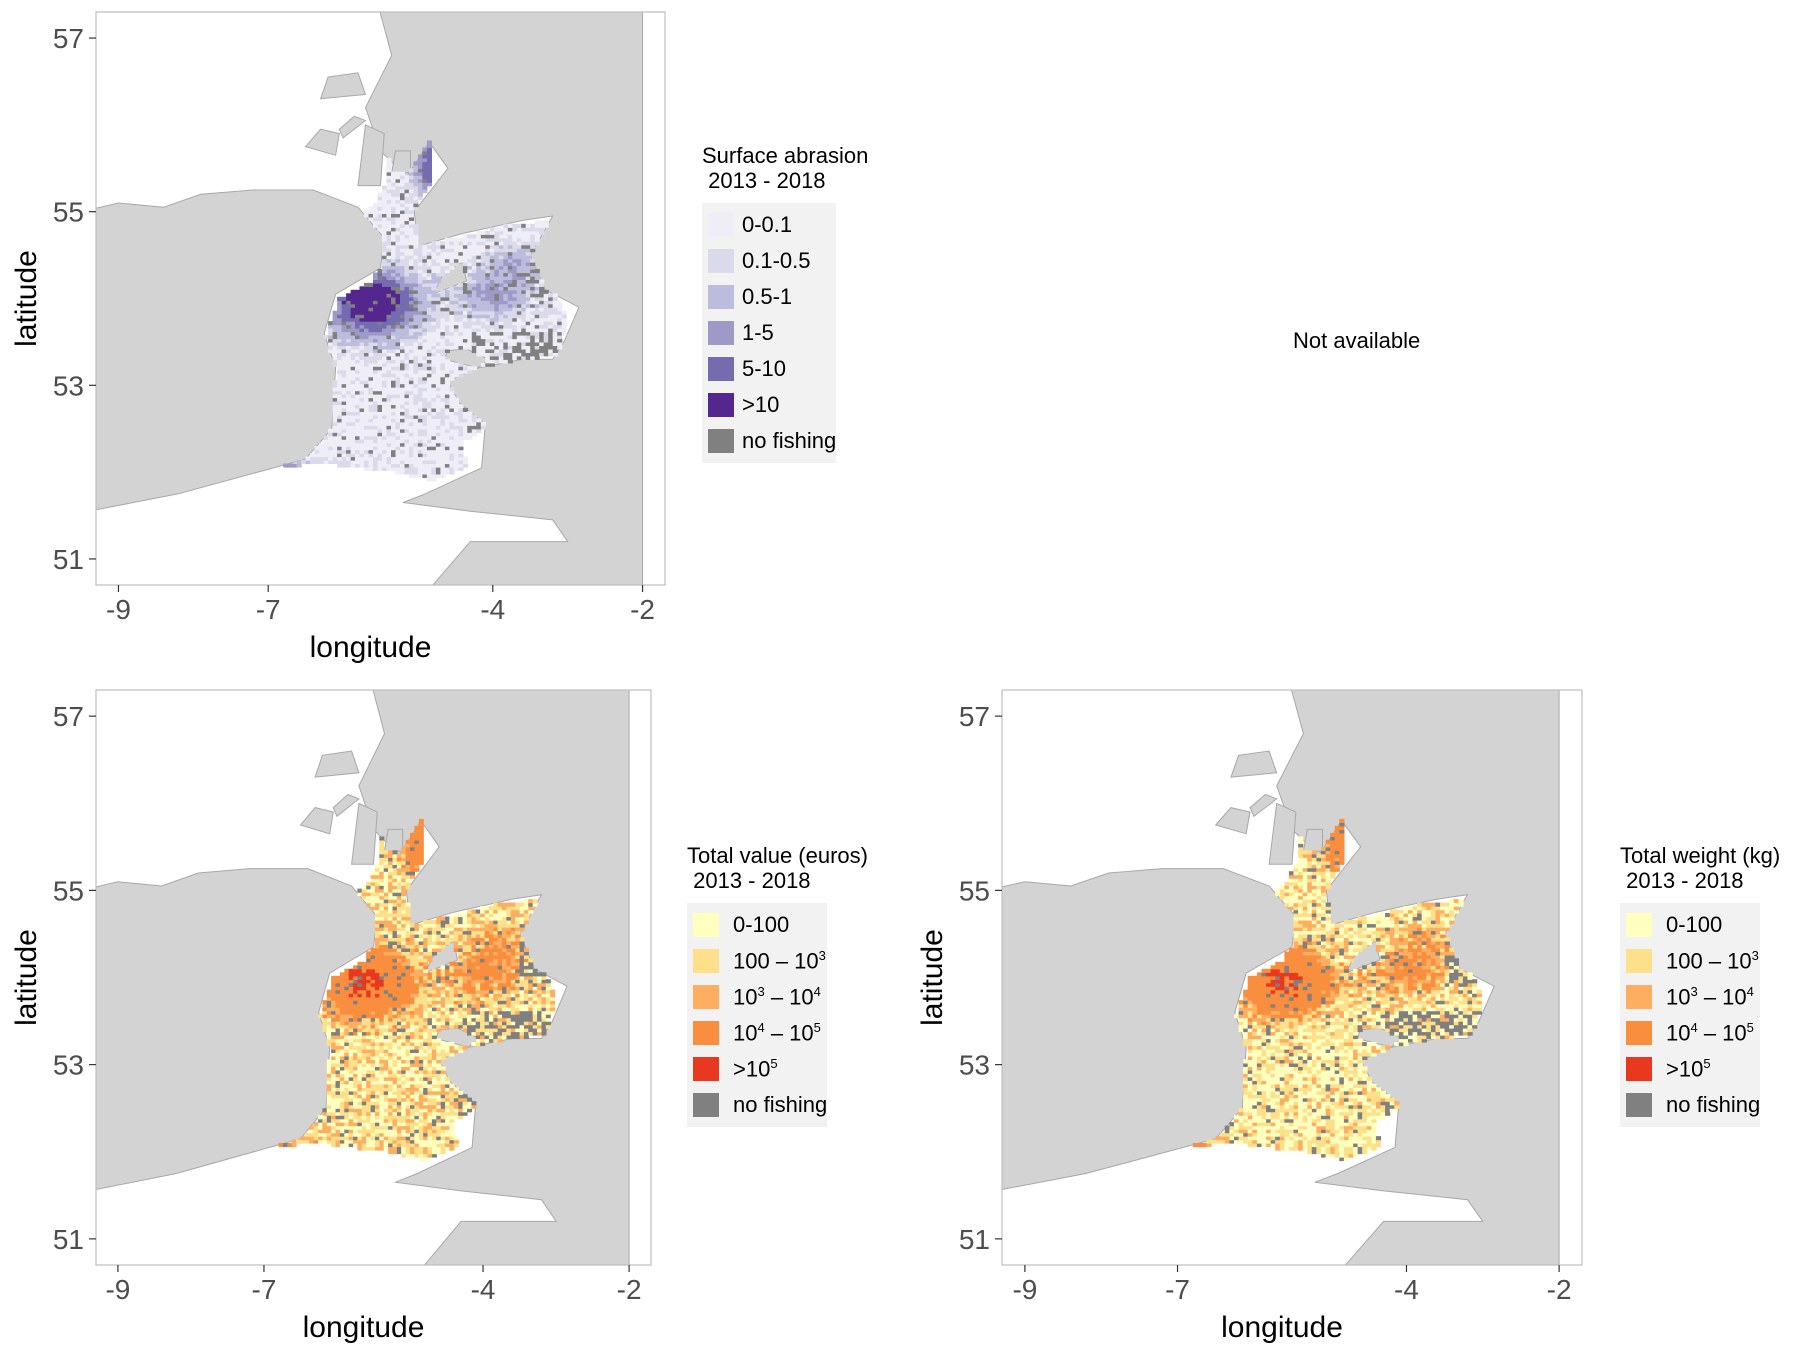 The image size is (1800, 1350). I want to click on x-axis-title: longitude, so click(1282, 1327).